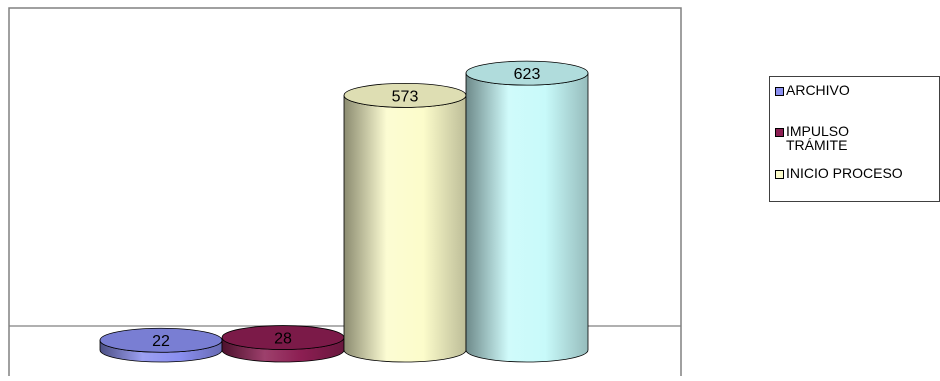 This screenshot has width=940, height=381. Describe the element at coordinates (854, 139) in the screenshot. I see `legend: ARCHIVO IMPULSO TRÁMITE INICIO PROCESO` at that location.